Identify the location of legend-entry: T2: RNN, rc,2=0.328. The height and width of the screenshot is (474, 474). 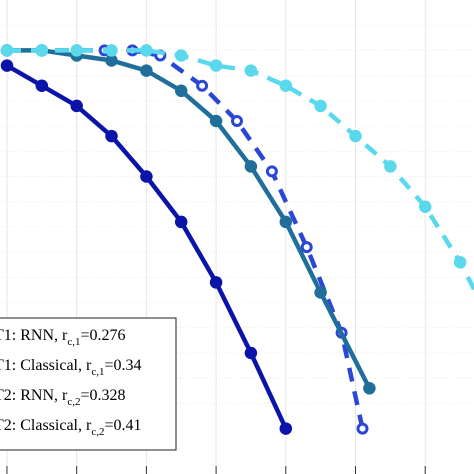
(63, 397).